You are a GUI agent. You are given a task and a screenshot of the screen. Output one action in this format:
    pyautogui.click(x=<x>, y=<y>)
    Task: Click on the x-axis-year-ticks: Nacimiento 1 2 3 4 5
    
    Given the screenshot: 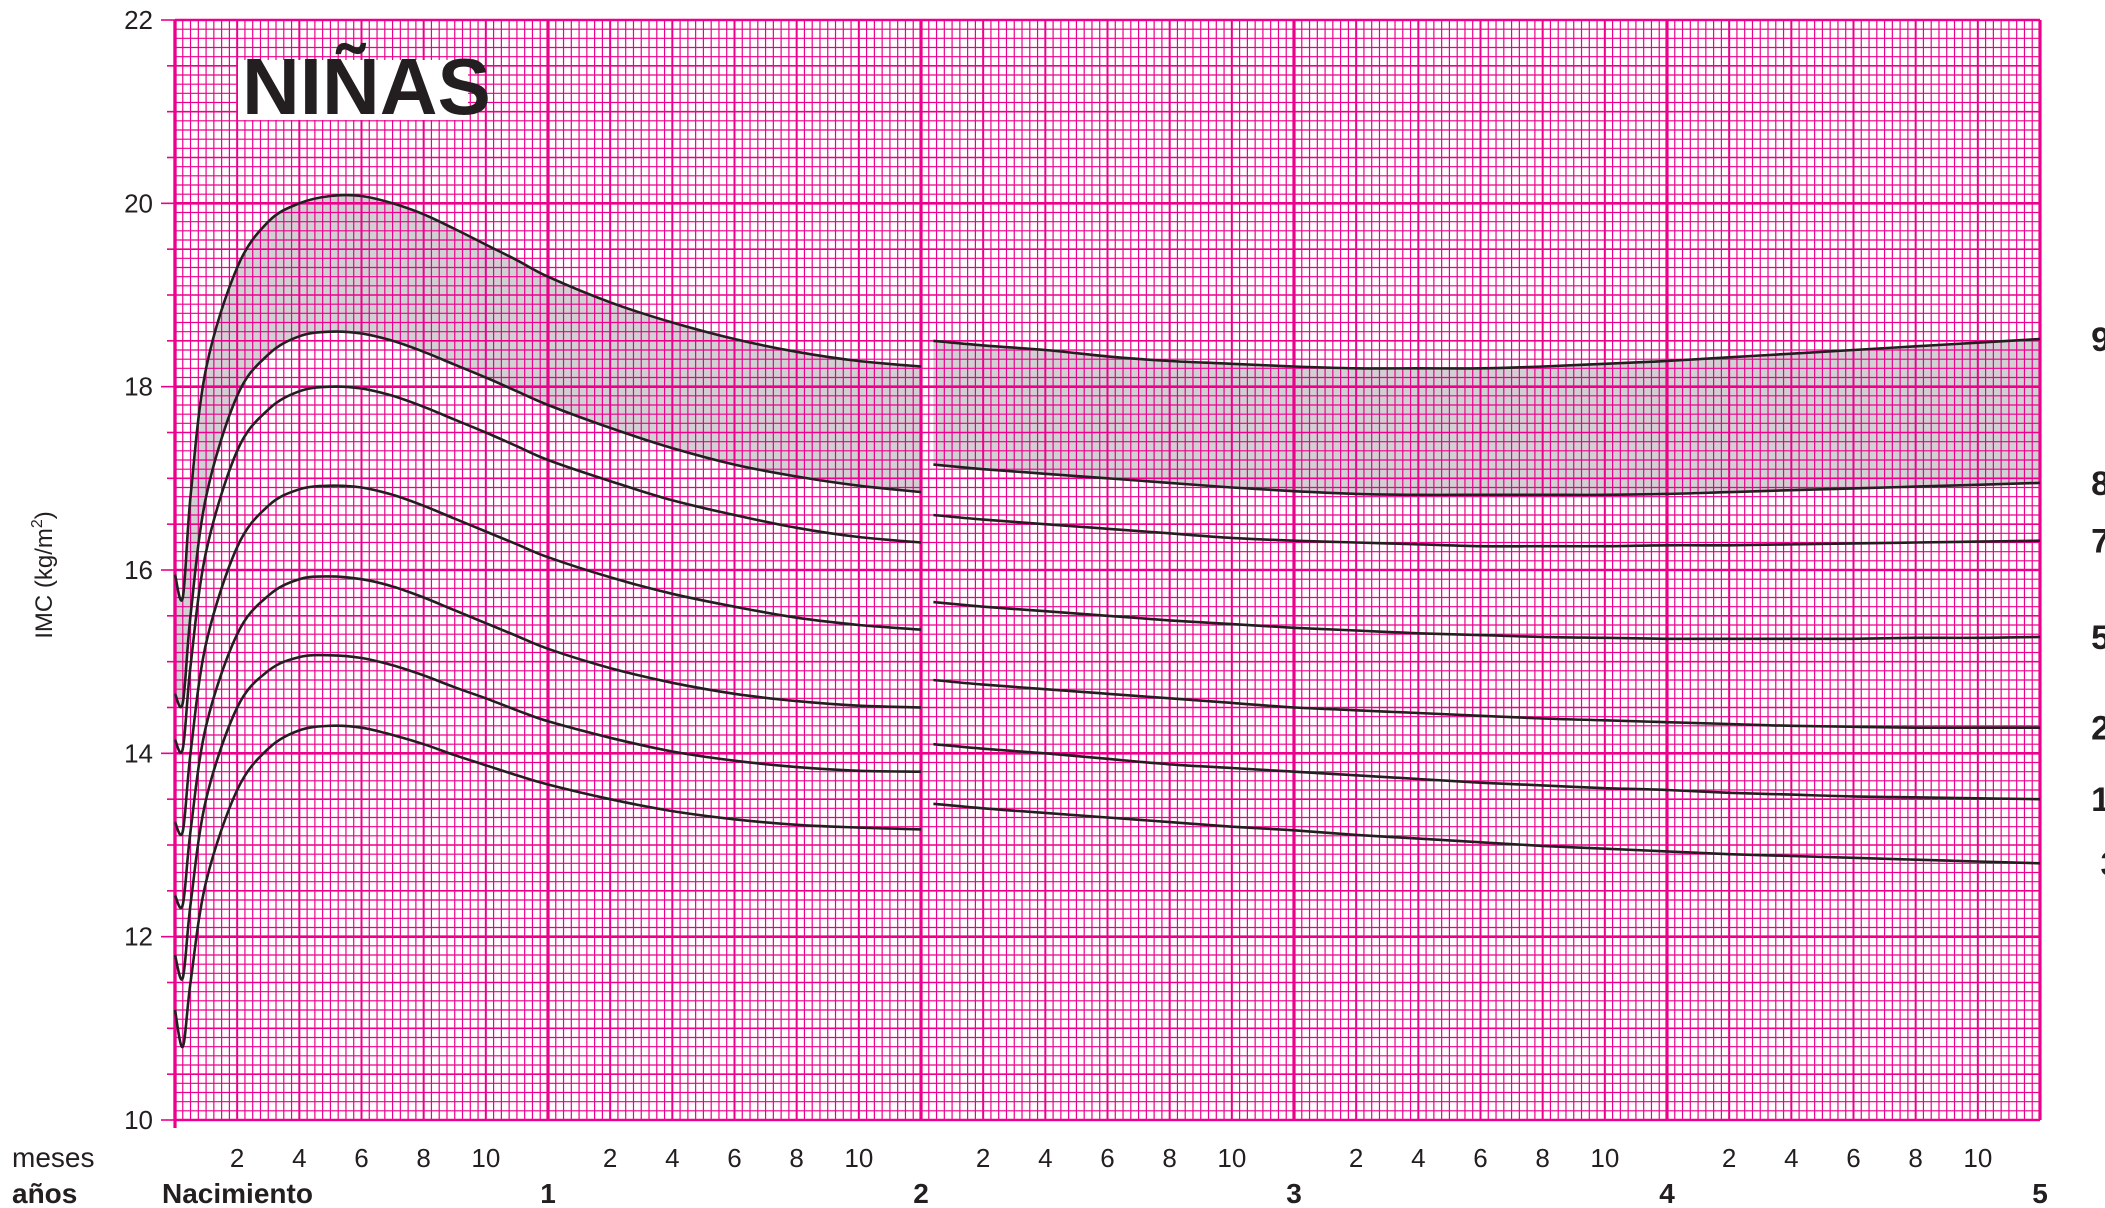 What is the action you would take?
    pyautogui.click(x=1105, y=1193)
    